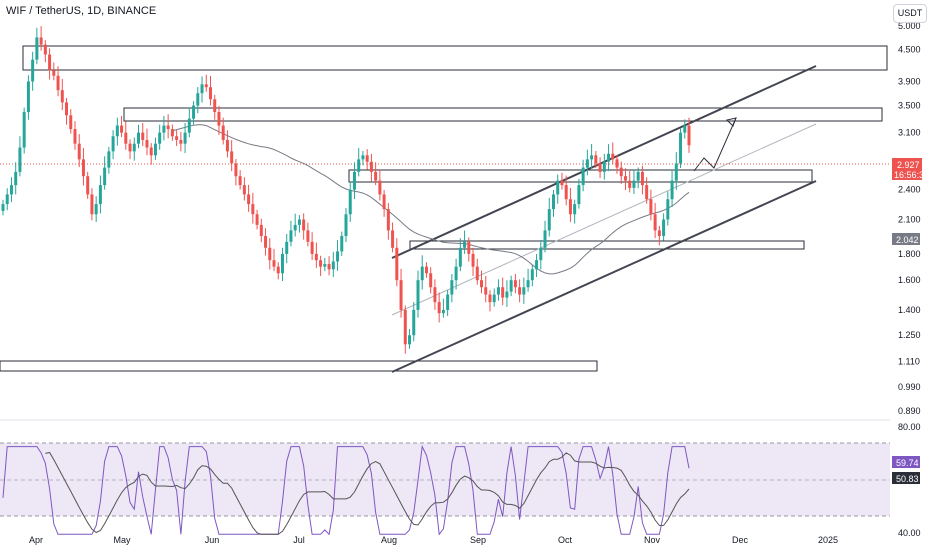 The width and height of the screenshot is (932, 550). What do you see at coordinates (911, 175) in the screenshot?
I see `countdown-value: 16:56:32` at bounding box center [911, 175].